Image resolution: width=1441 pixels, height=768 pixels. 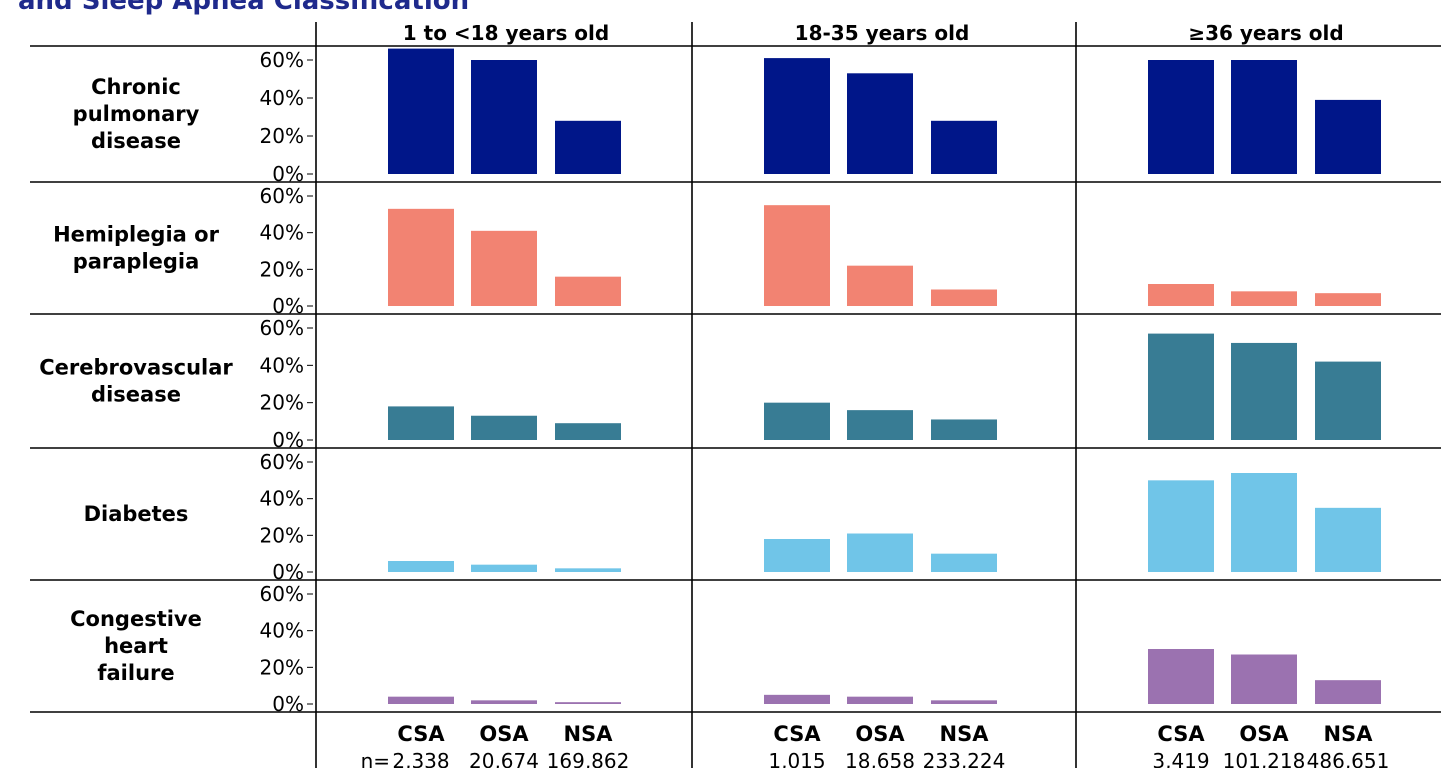 What do you see at coordinates (421, 566) in the screenshot?
I see `bar-diabetes-1-to-18-years-old-csa` at bounding box center [421, 566].